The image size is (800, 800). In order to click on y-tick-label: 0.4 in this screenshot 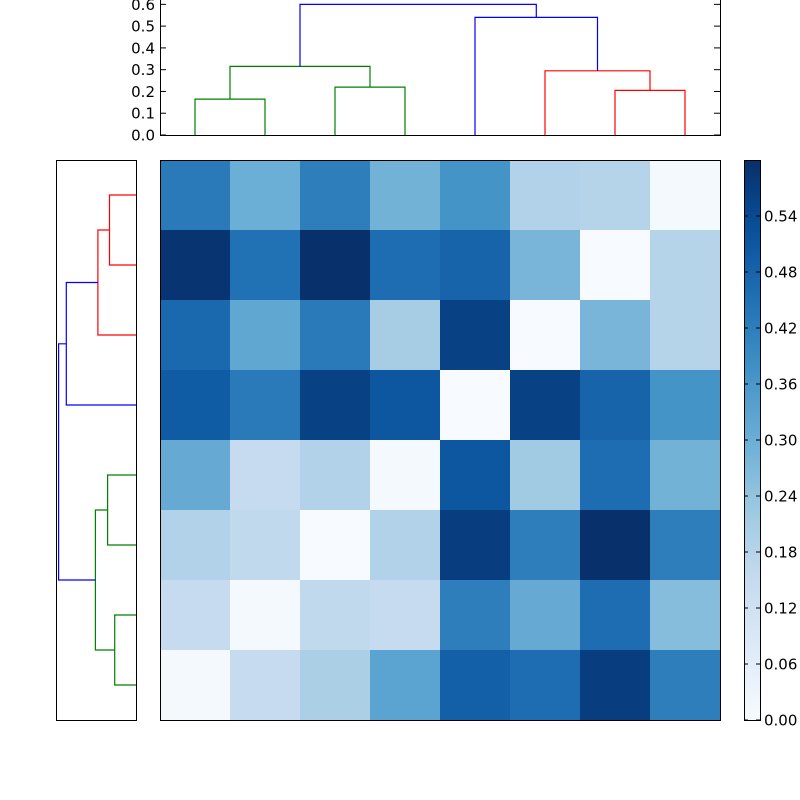, I will do `click(143, 48)`.